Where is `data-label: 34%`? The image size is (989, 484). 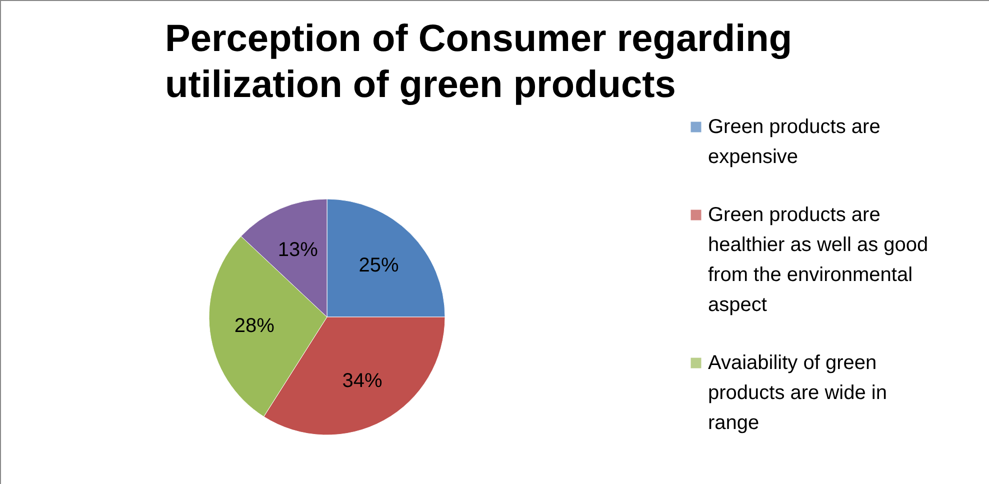 data-label: 34% is located at coordinates (362, 381).